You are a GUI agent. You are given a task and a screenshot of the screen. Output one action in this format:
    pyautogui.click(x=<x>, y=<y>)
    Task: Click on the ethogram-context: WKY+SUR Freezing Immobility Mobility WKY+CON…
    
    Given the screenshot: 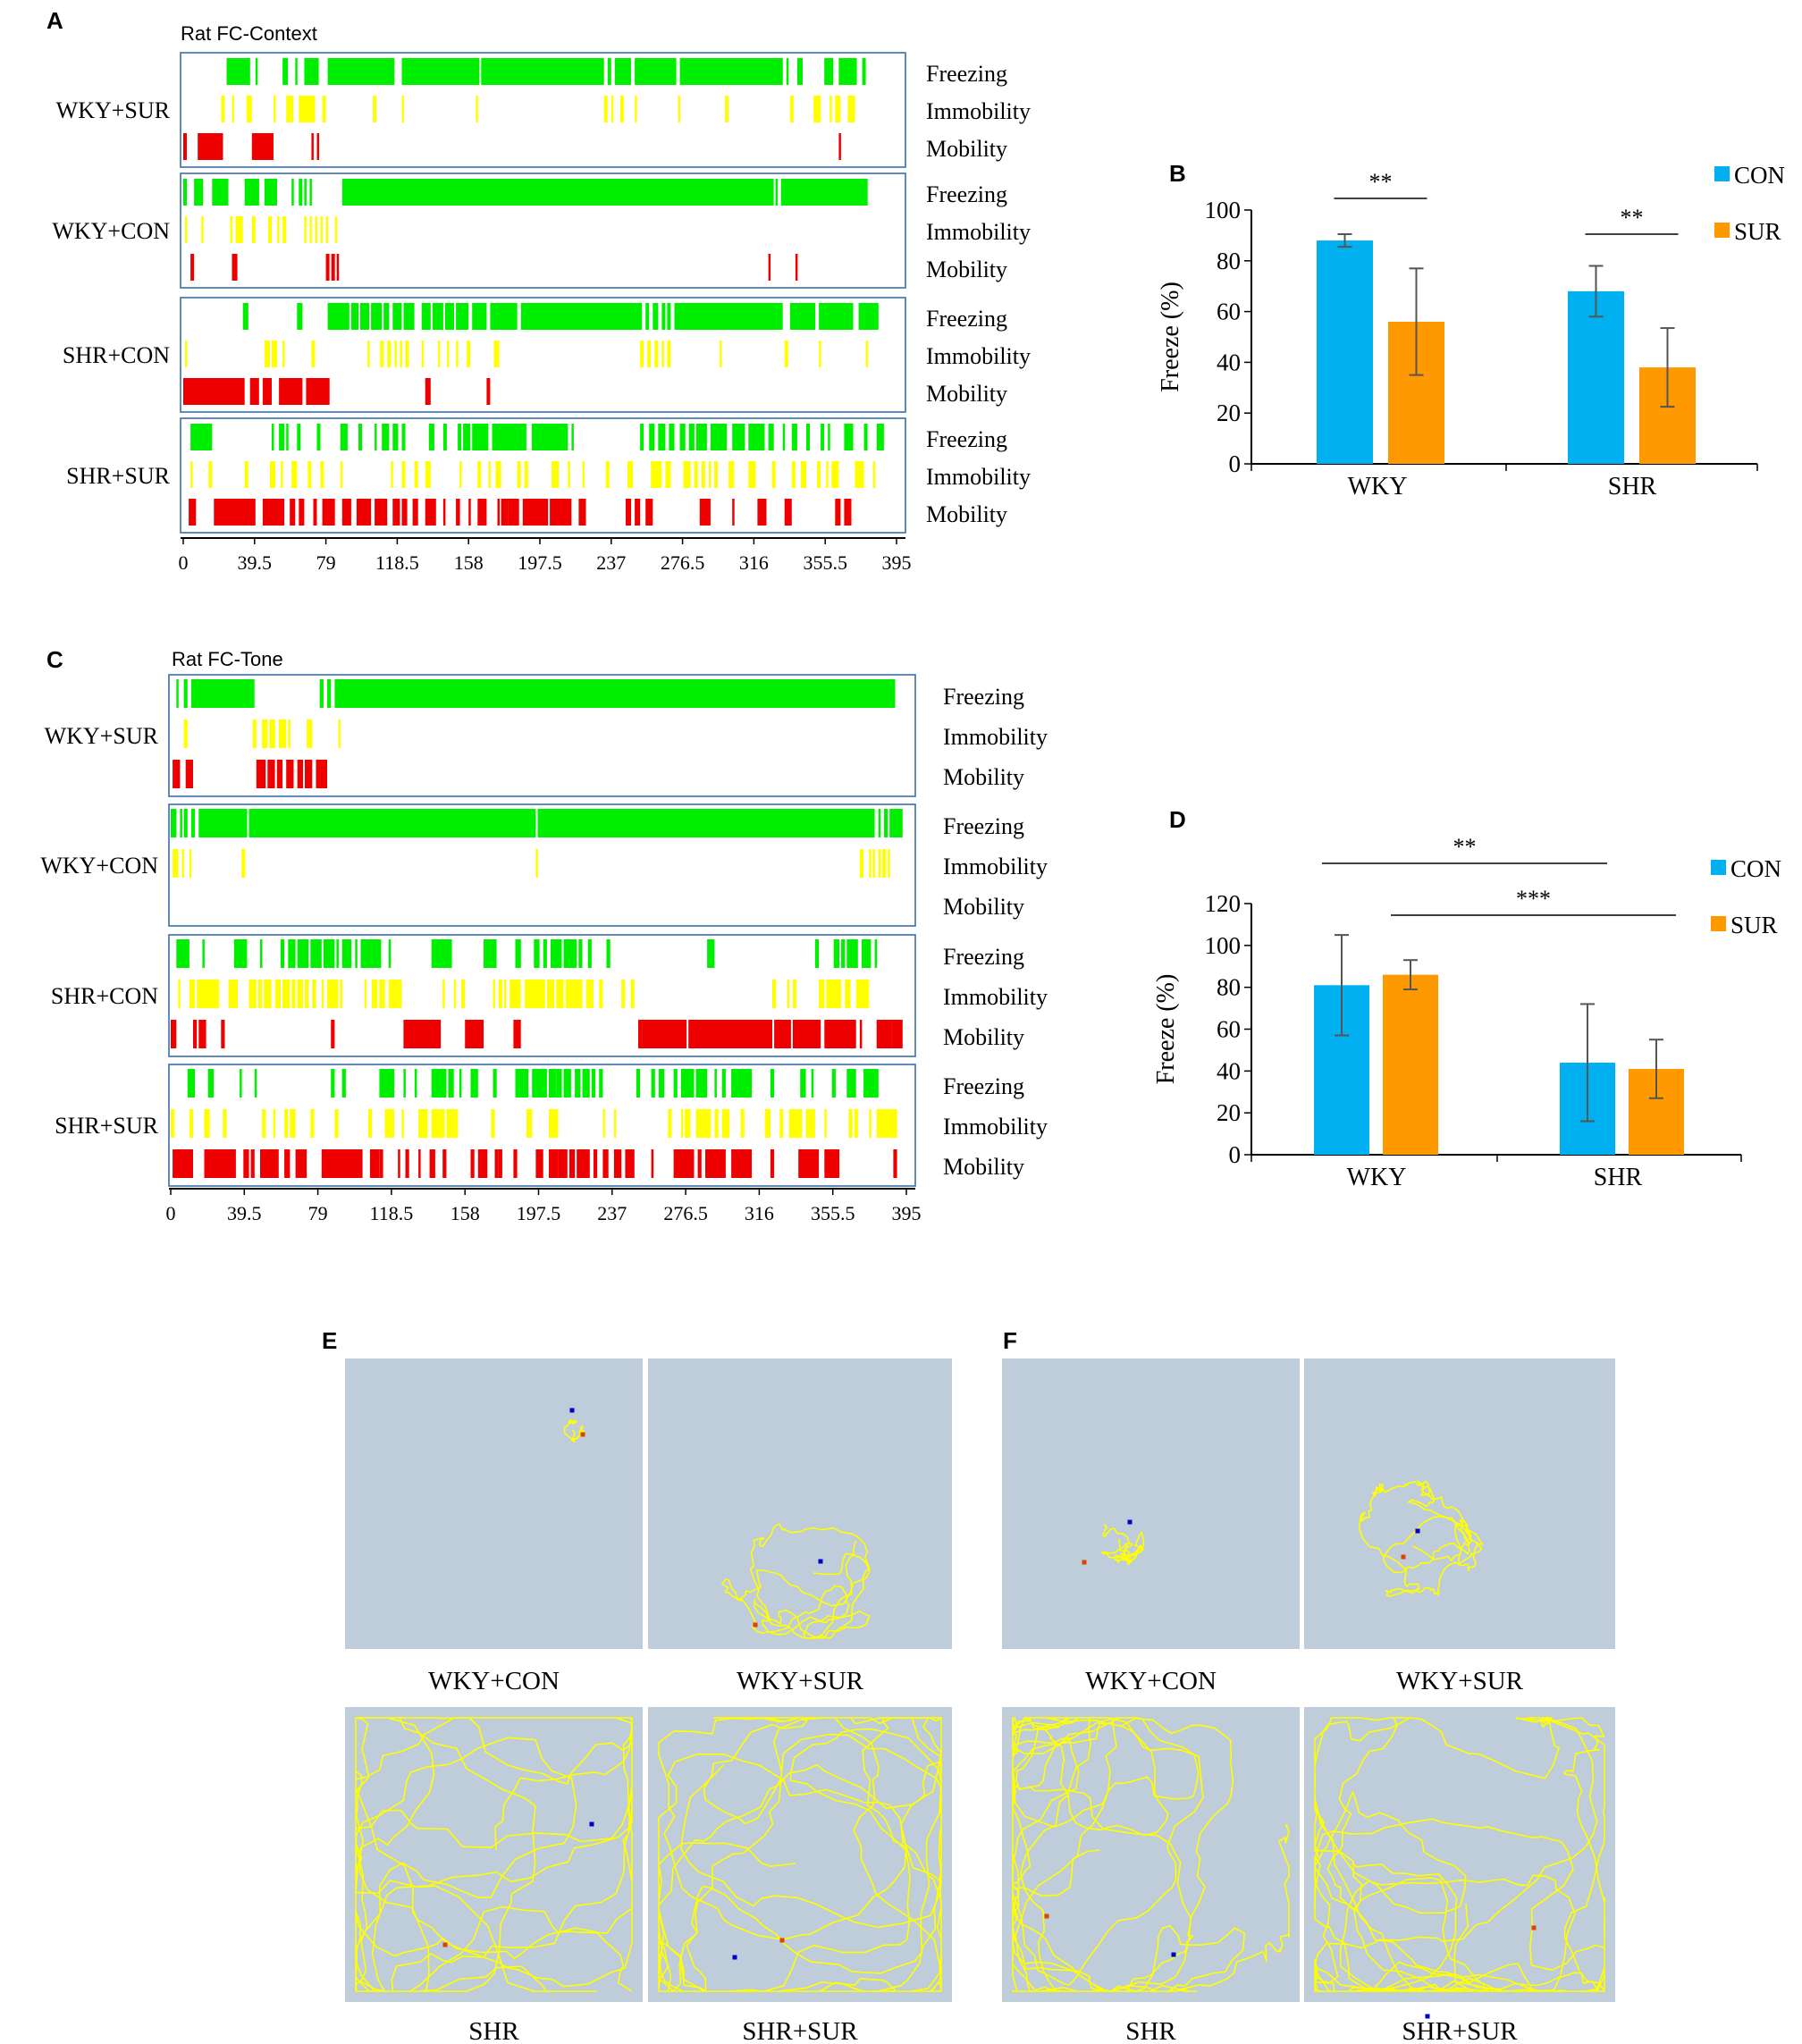 What is the action you would take?
    pyautogui.click(x=541, y=313)
    